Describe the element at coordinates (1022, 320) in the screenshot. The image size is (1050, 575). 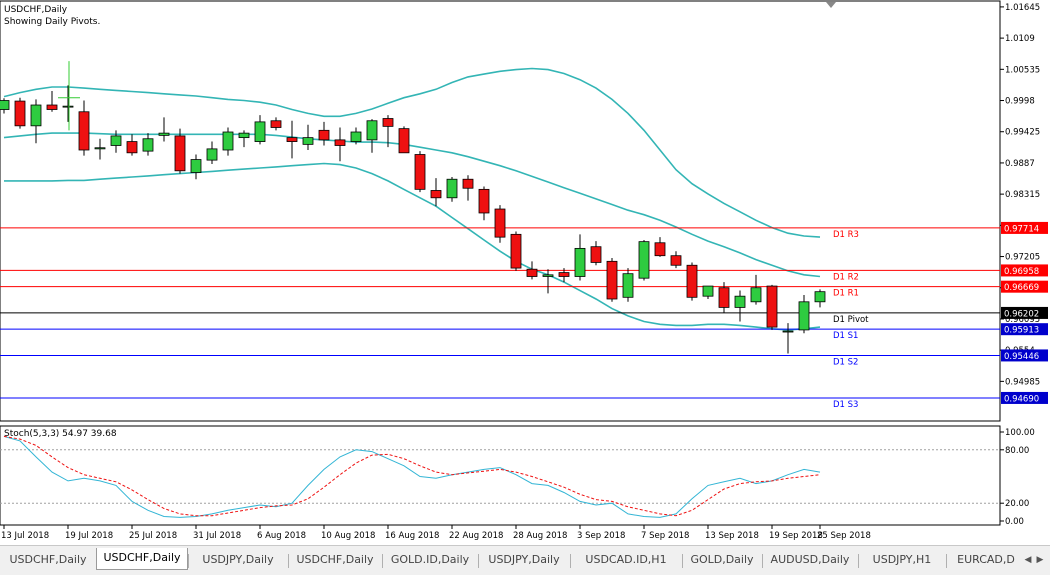
I see `price-tick-label: 0.96095` at that location.